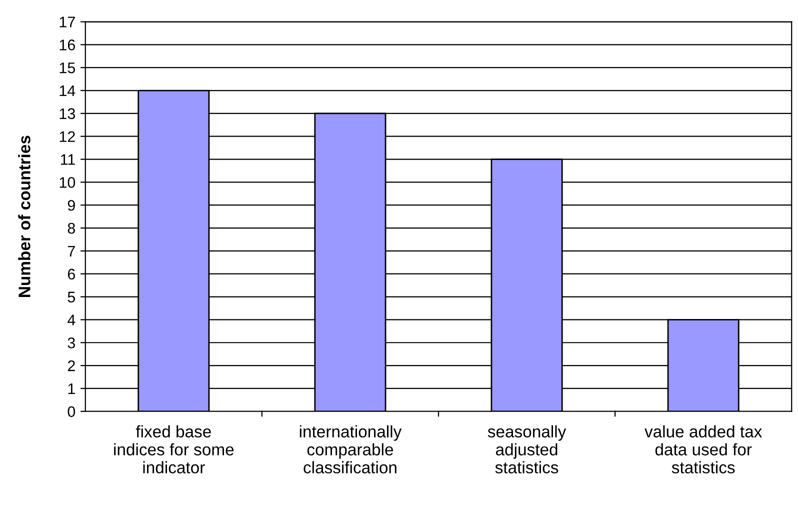 Image resolution: width=798 pixels, height=506 pixels. What do you see at coordinates (72, 320) in the screenshot?
I see `y-tick-label: 4` at bounding box center [72, 320].